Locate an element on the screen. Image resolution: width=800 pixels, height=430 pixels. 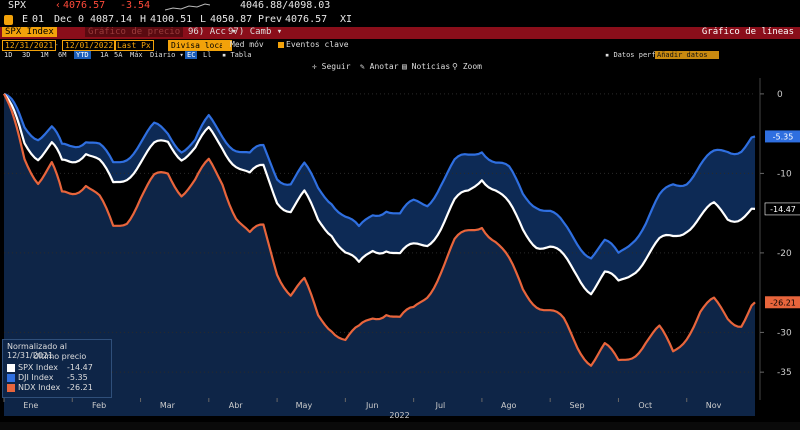
follow-label: Seguir is located at coordinates (336, 66).